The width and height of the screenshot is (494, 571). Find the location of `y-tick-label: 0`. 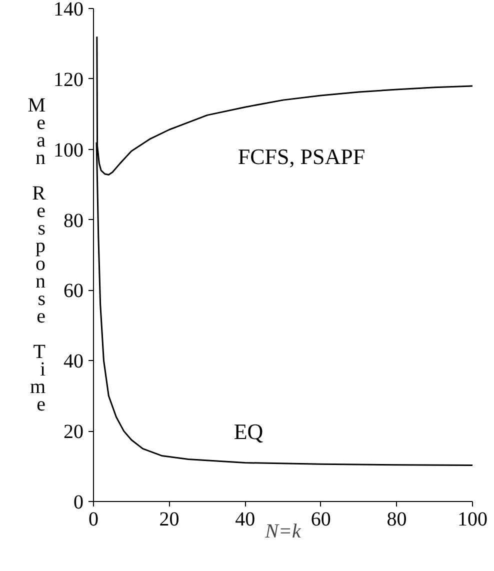

y-tick-label: 0 is located at coordinates (79, 503).